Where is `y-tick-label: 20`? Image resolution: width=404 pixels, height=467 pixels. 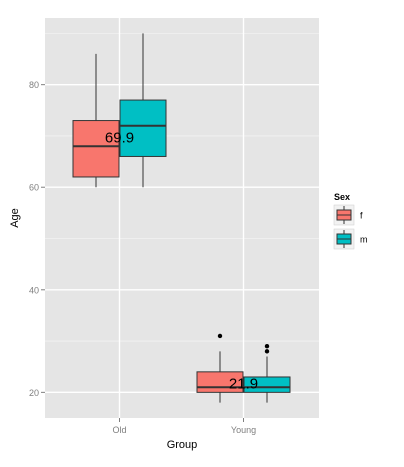
y-tick-label: 20 is located at coordinates (34, 393).